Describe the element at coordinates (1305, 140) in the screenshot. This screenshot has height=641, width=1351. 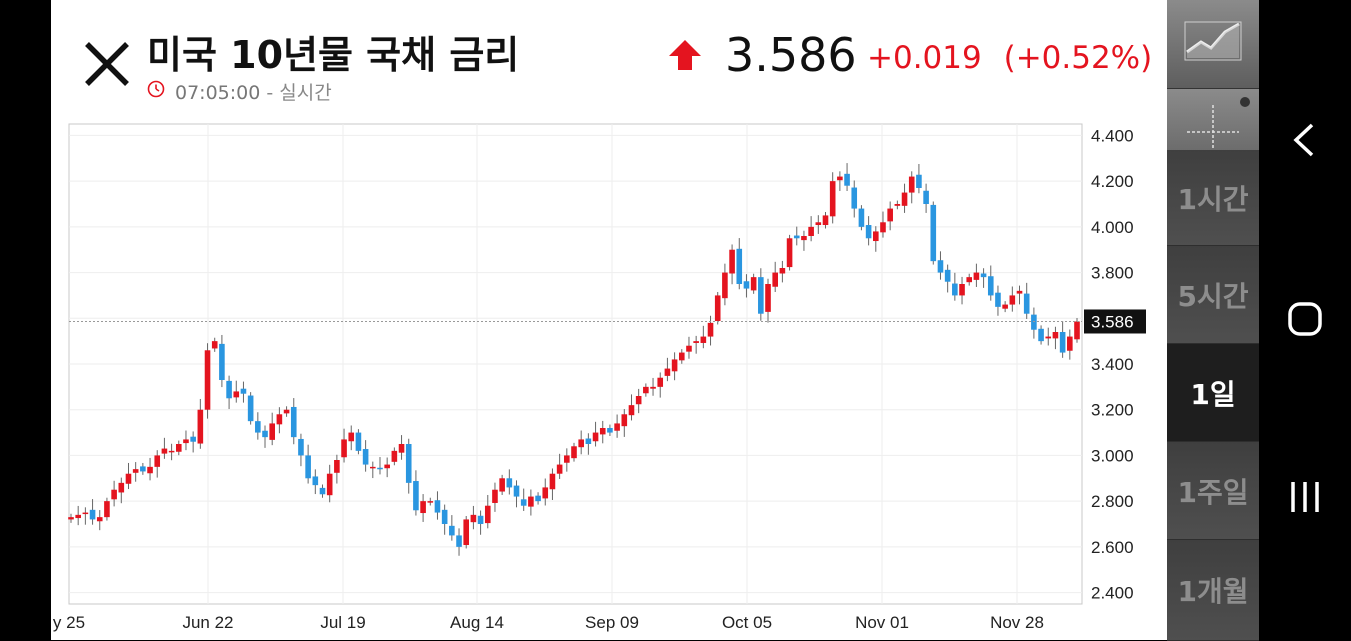
I see `back-icon` at that location.